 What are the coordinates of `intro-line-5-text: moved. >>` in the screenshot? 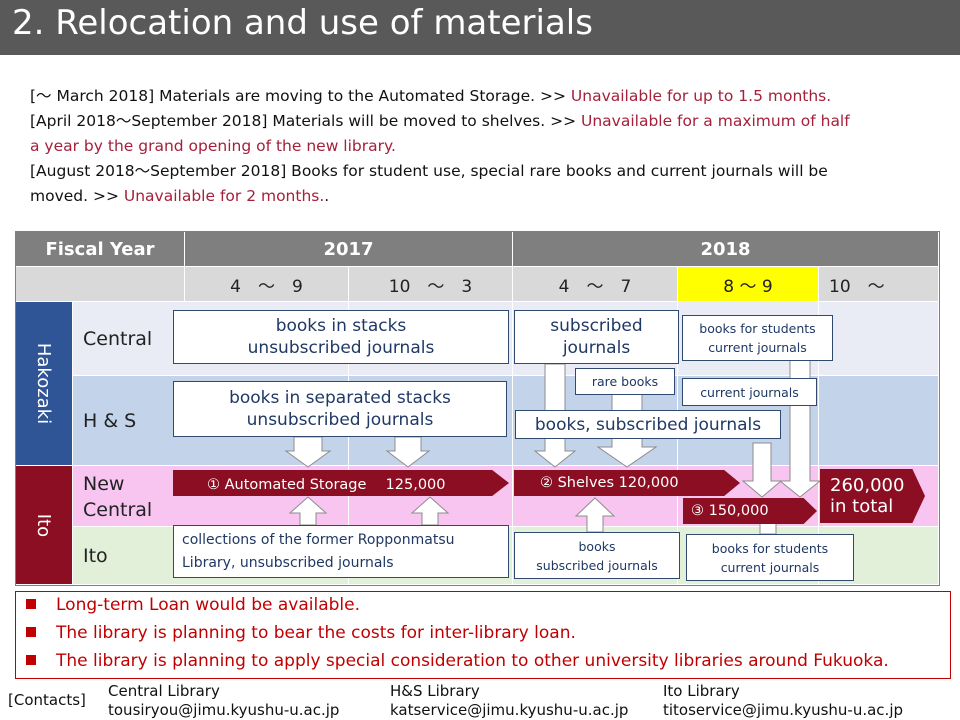 It's located at (77, 196).